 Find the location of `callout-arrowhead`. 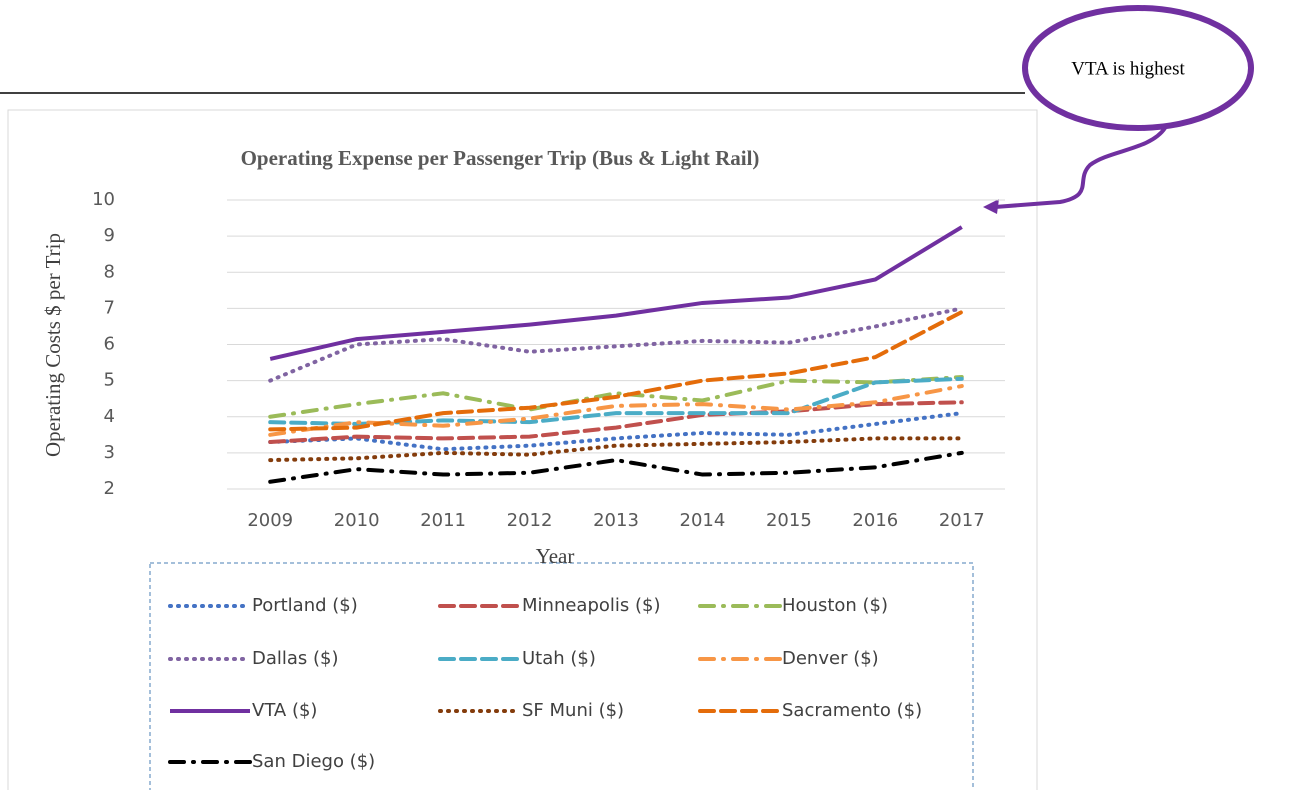

callout-arrowhead is located at coordinates (991, 206).